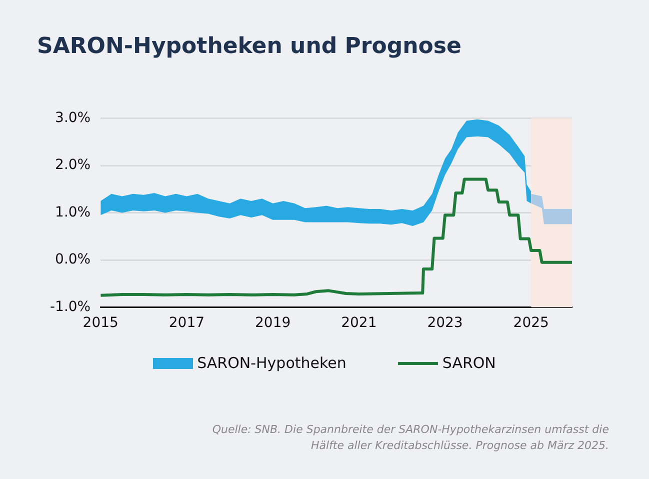 This screenshot has width=649, height=479. What do you see at coordinates (73, 118) in the screenshot?
I see `y-tick-label: 3.0%` at bounding box center [73, 118].